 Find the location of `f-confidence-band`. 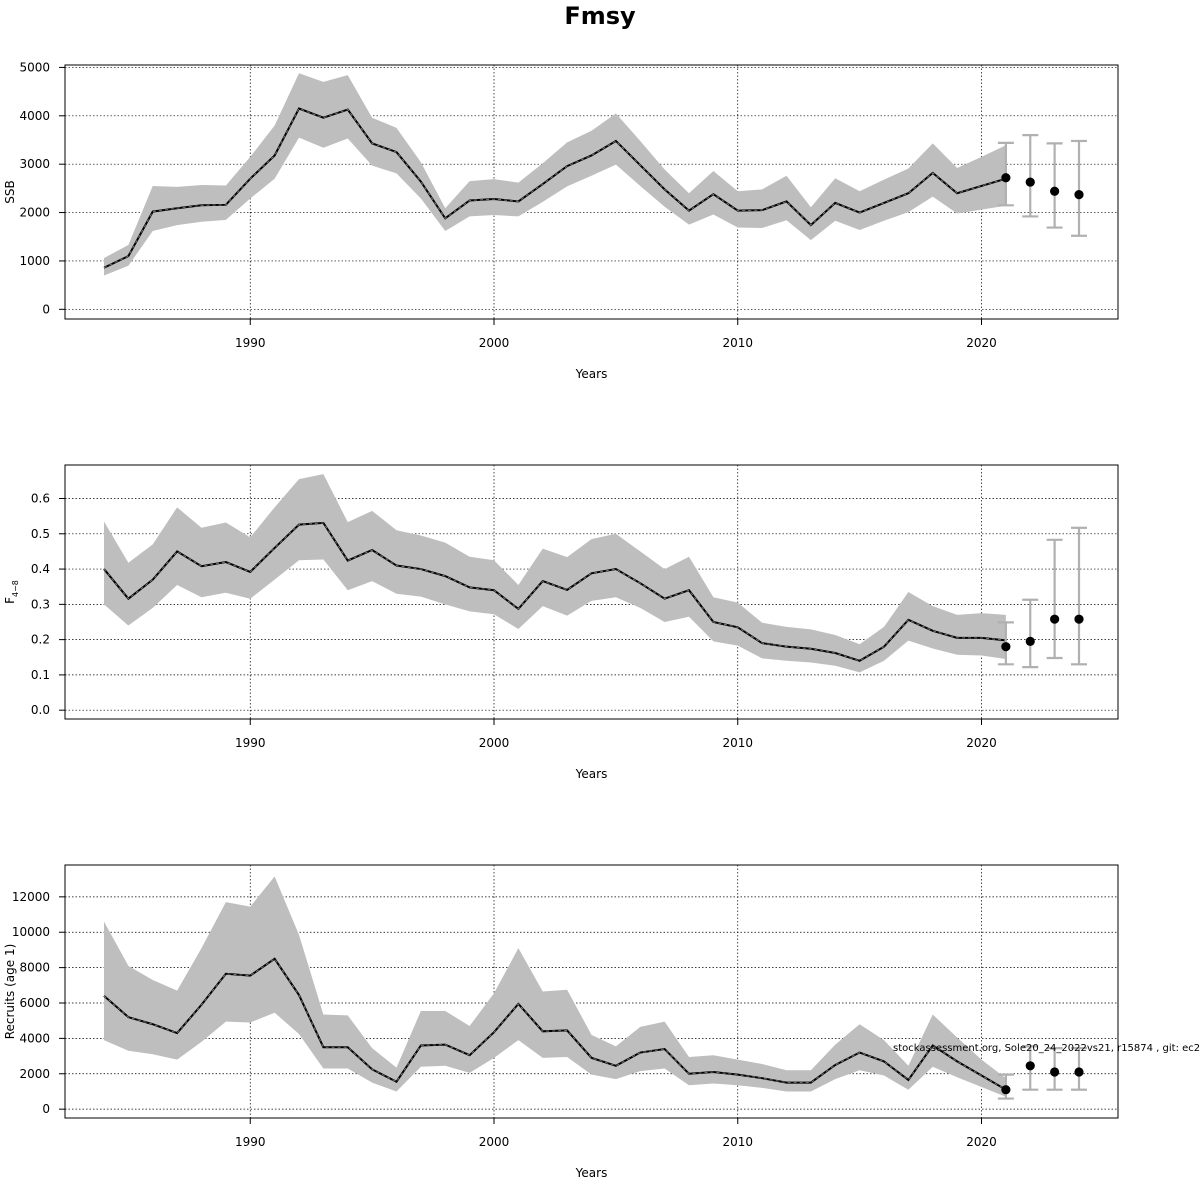

f-confidence-band is located at coordinates (555, 573).